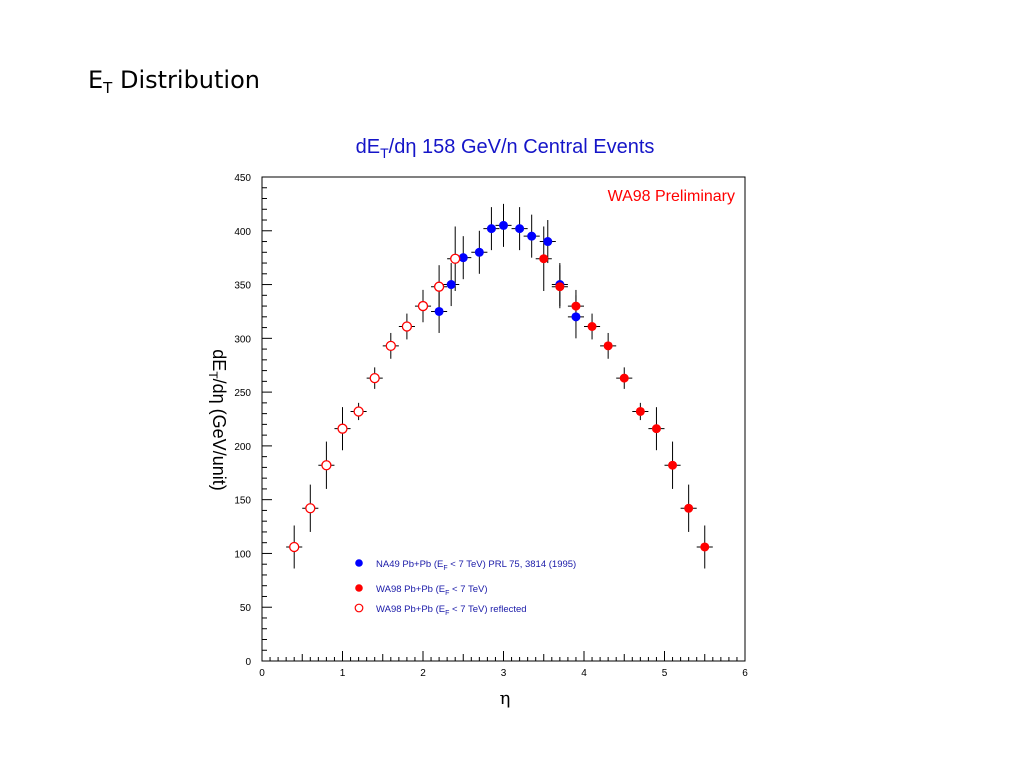  I want to click on chart-title-sub: T, so click(384, 153).